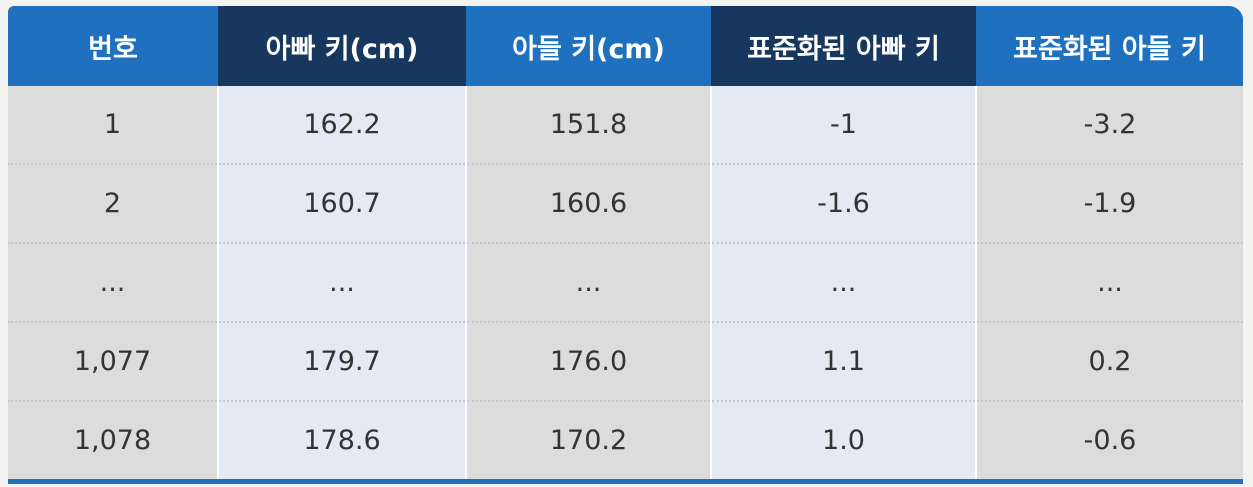 Image resolution: width=1253 pixels, height=487 pixels. What do you see at coordinates (843, 442) in the screenshot?
I see `cell-standardized-father-height: 1.0` at bounding box center [843, 442].